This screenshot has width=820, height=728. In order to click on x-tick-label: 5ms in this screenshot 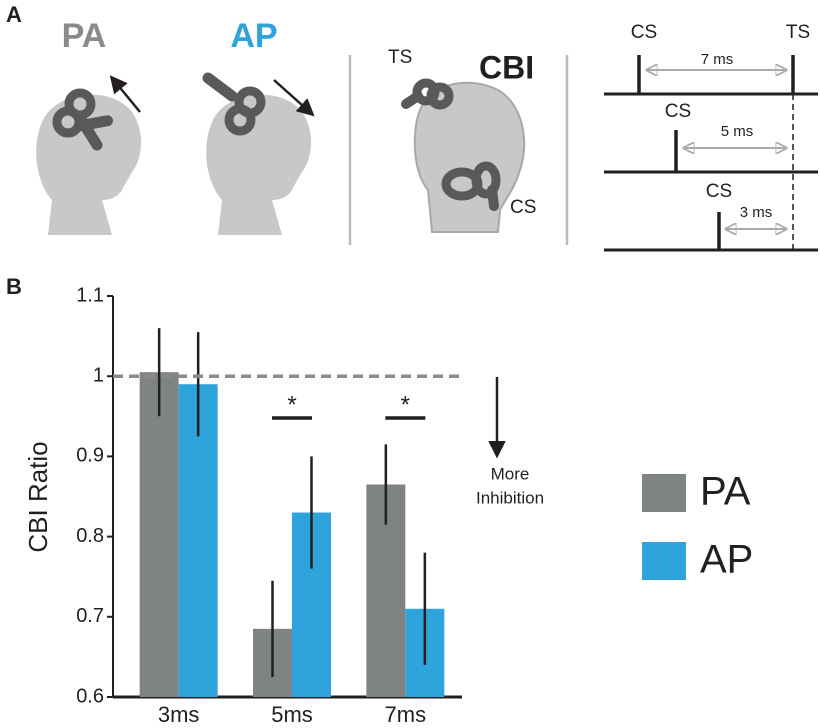, I will do `click(292, 714)`.